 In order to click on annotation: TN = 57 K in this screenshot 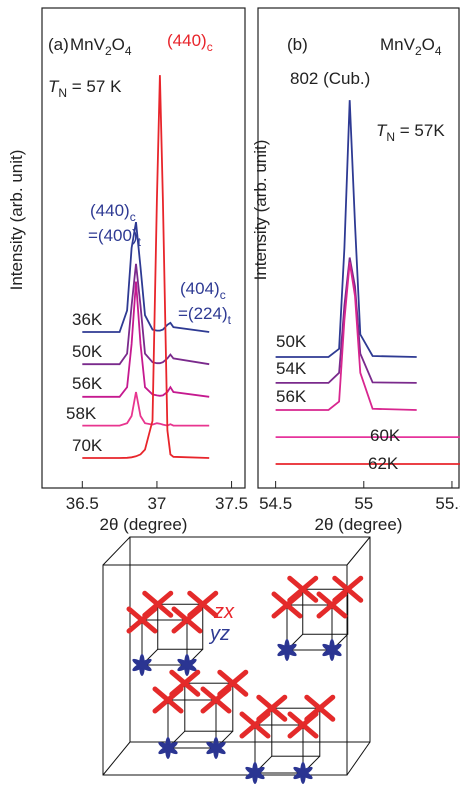, I will do `click(85, 88)`.